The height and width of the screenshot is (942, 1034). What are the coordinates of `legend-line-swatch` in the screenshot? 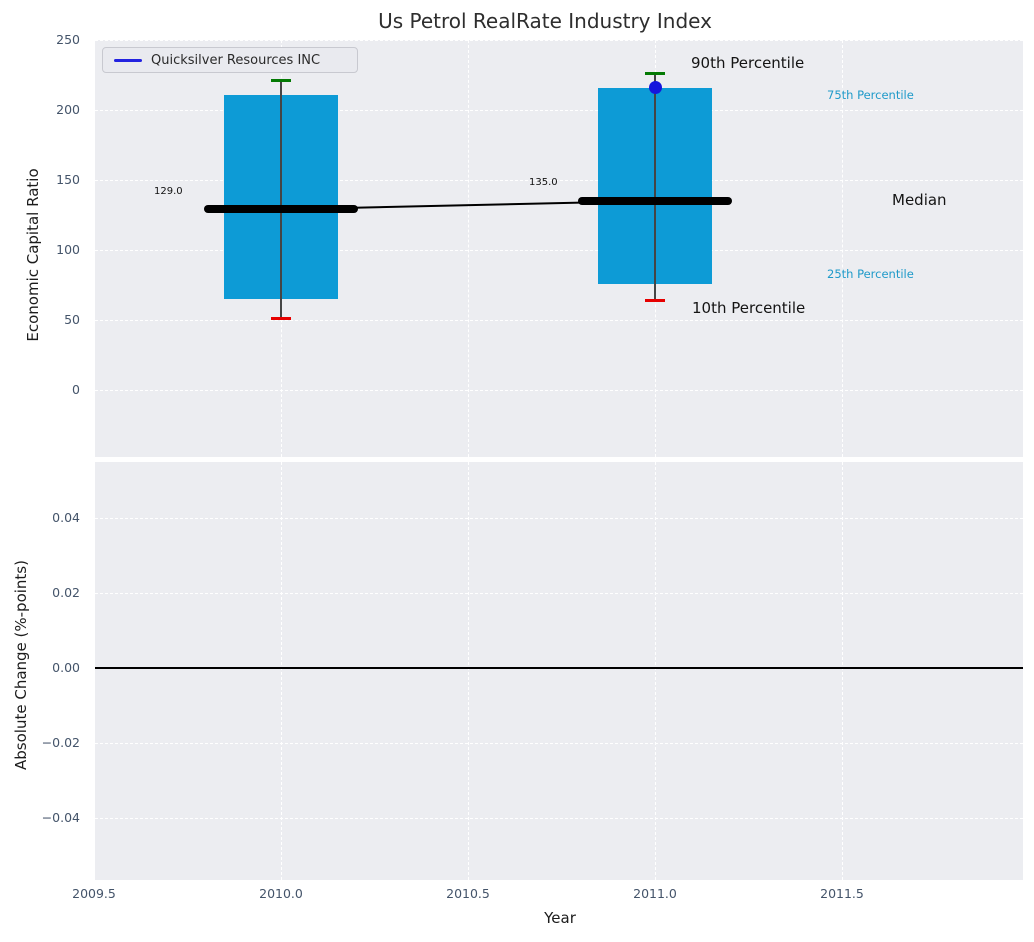 It's located at (128, 60).